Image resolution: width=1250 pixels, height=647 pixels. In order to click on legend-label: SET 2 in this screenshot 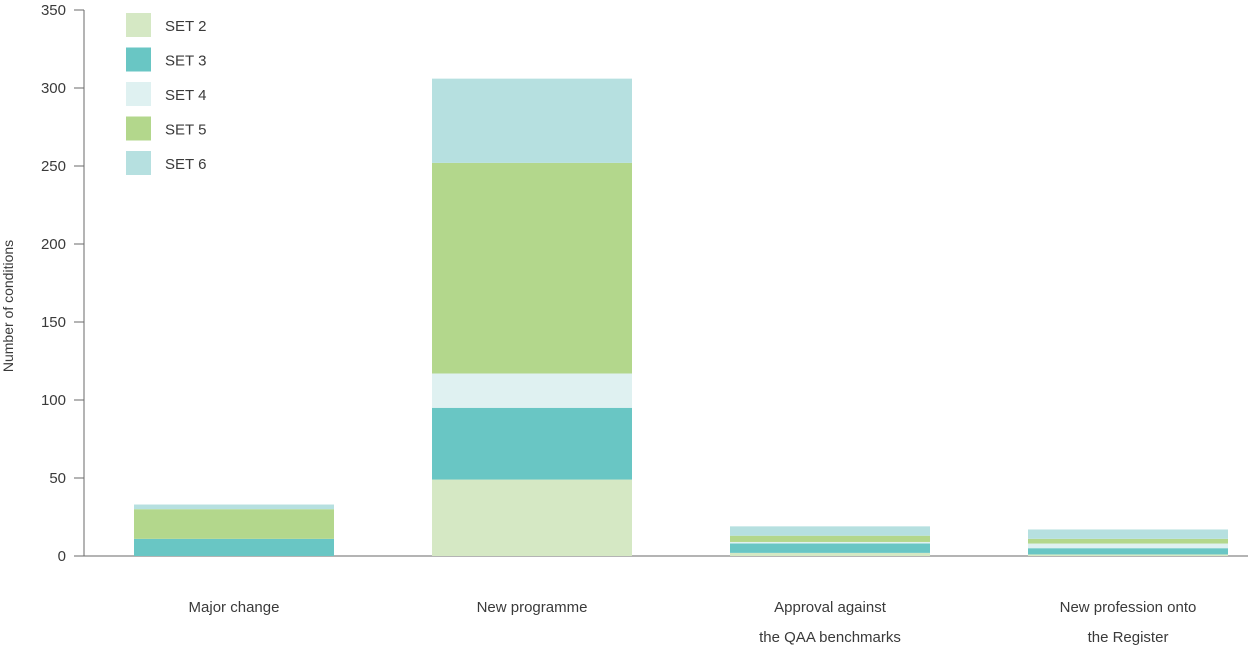, I will do `click(185, 26)`.